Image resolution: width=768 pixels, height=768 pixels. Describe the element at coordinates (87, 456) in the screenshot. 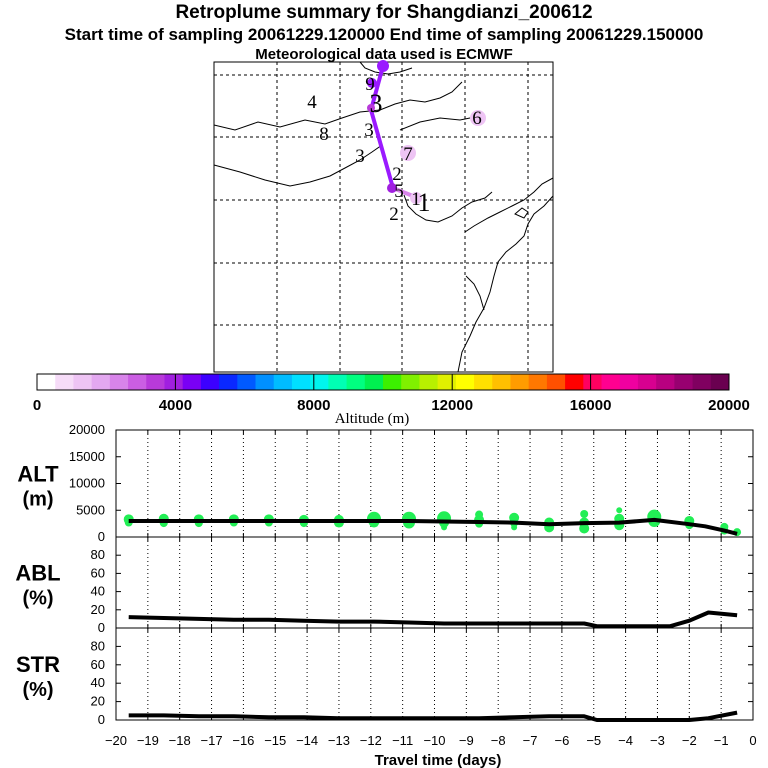

I see `y-tick-label: 15000` at that location.